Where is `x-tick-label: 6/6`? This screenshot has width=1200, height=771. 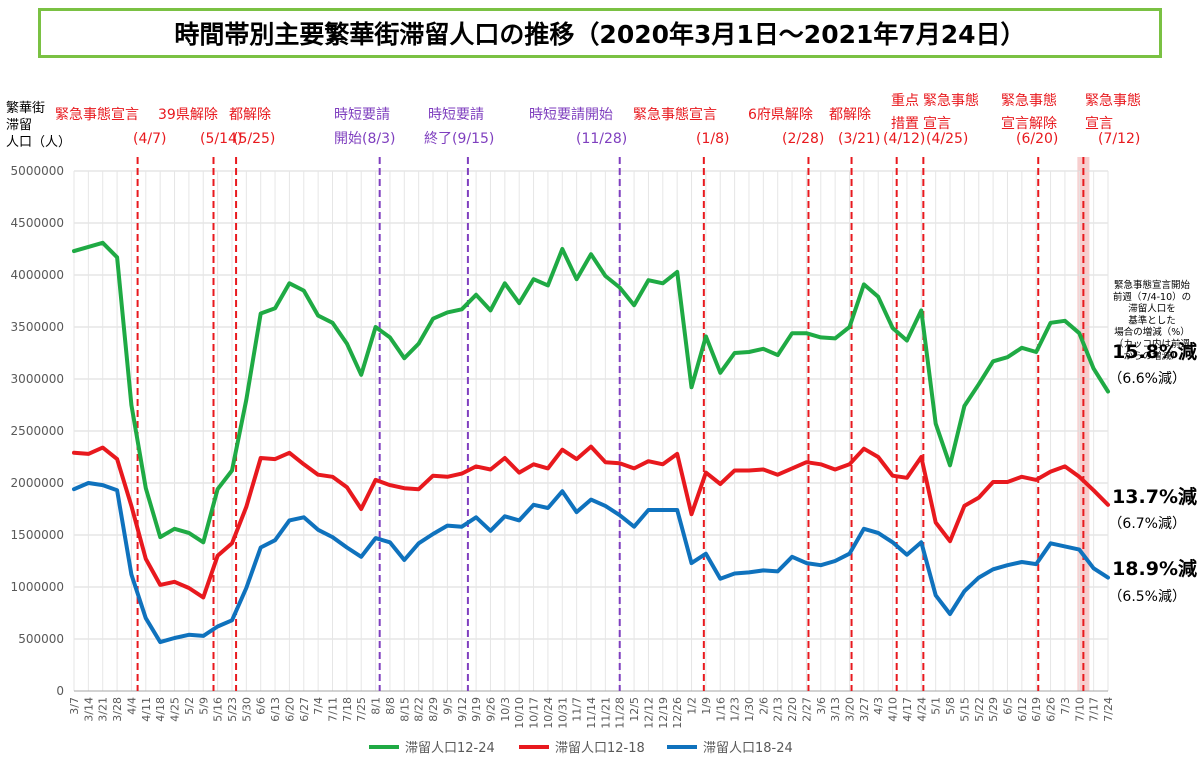
x-tick-label: 6/6 is located at coordinates (261, 706).